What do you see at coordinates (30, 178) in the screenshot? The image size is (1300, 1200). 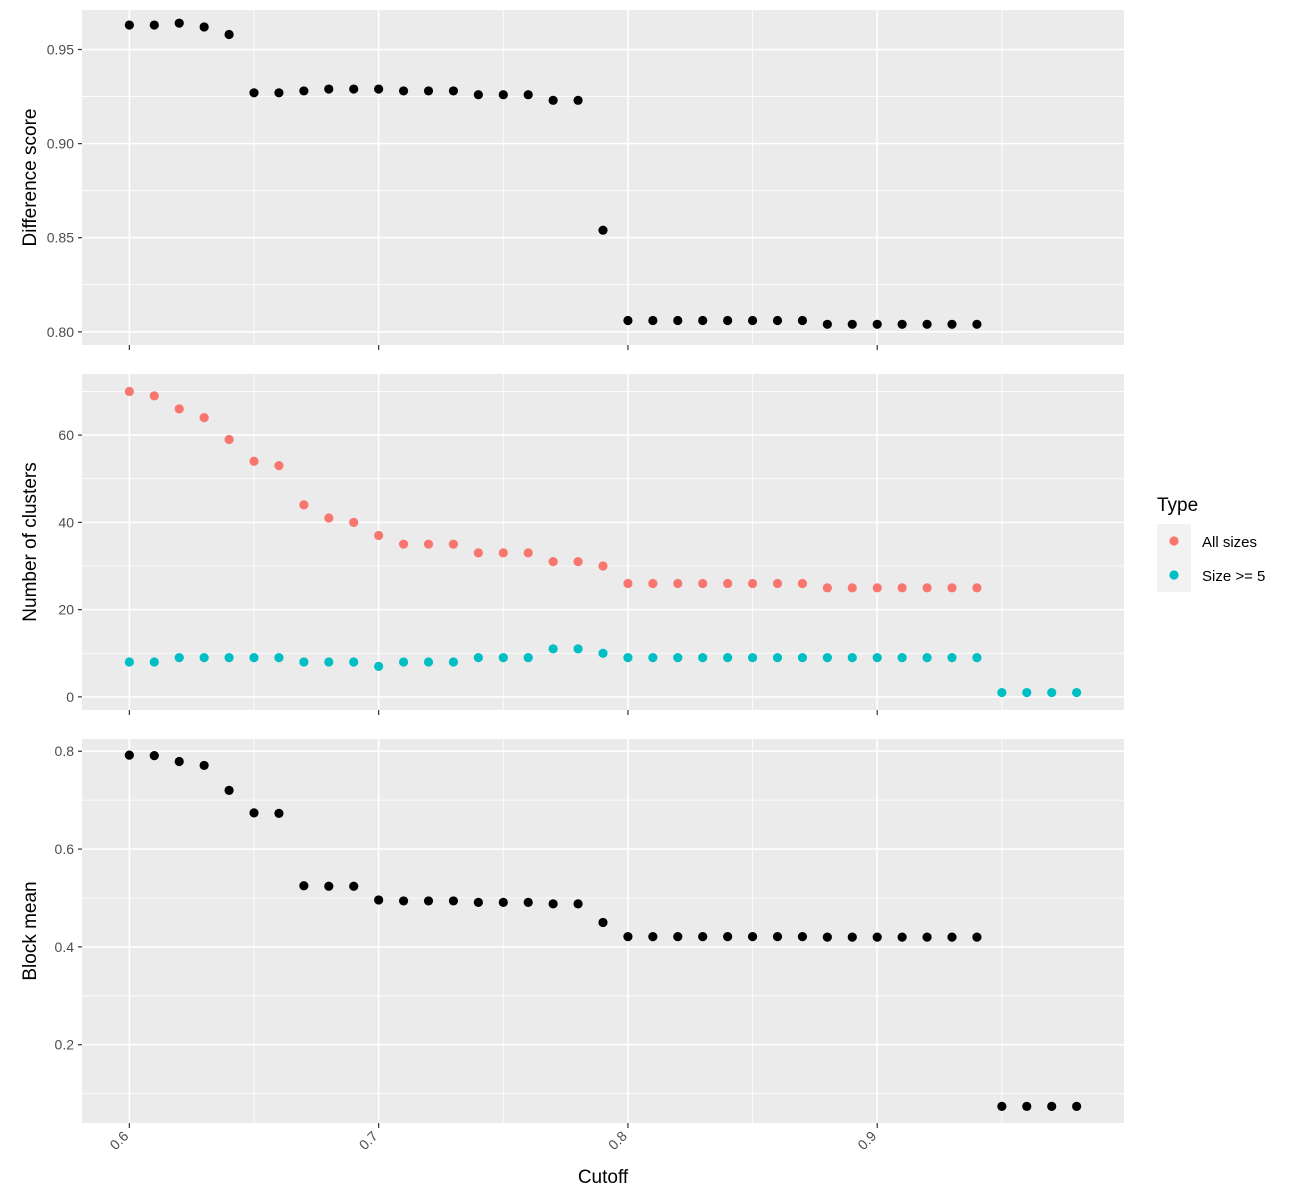 I see `y-axis-title: Difference score` at bounding box center [30, 178].